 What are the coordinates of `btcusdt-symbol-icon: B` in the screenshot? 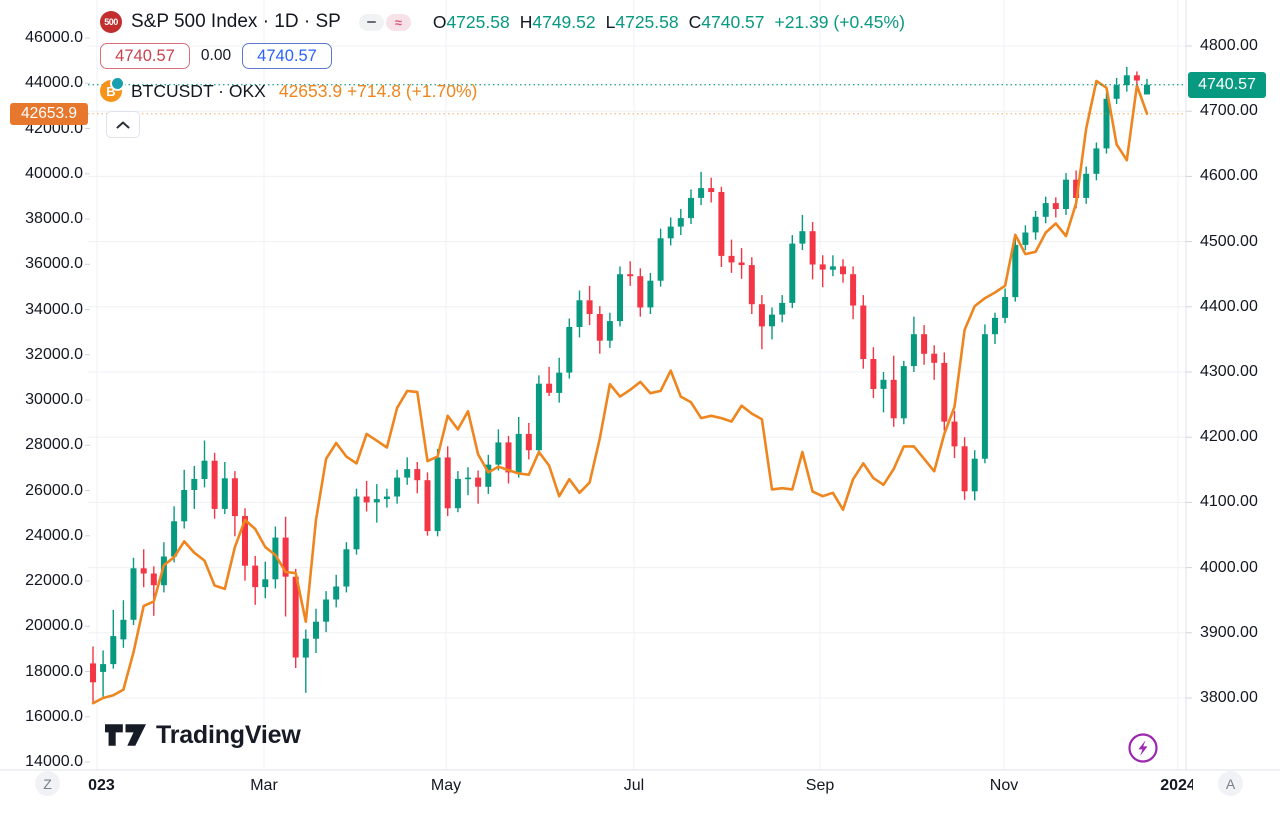 It's located at (112, 89).